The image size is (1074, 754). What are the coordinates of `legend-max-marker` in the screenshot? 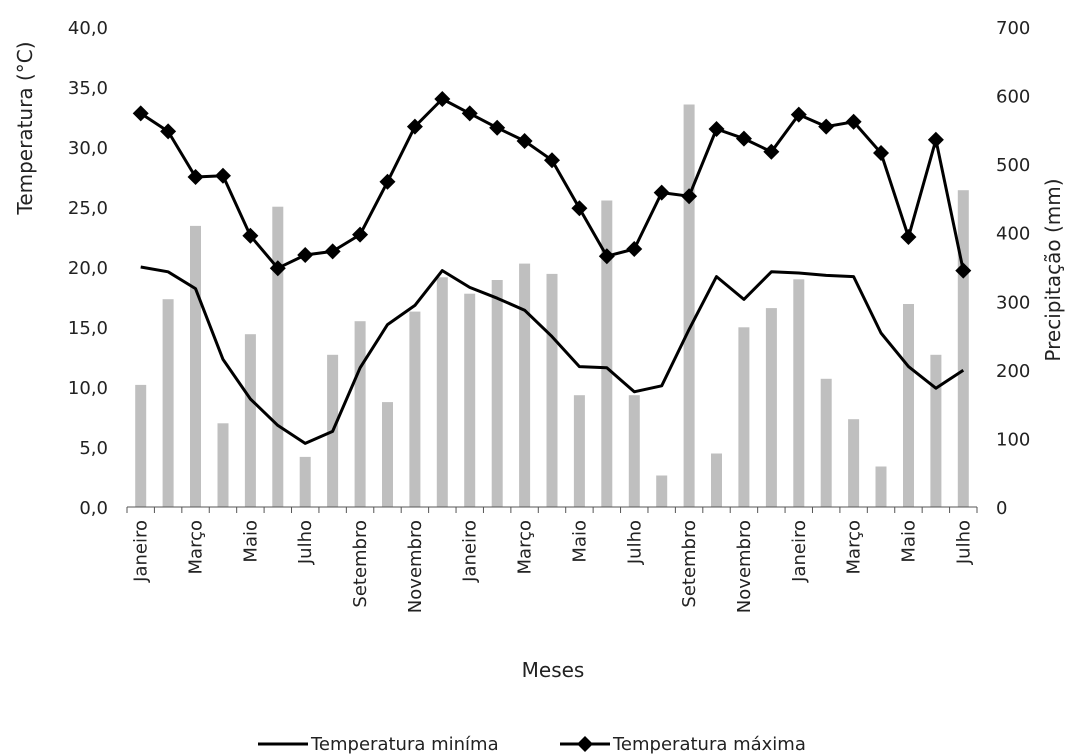 It's located at (585, 744).